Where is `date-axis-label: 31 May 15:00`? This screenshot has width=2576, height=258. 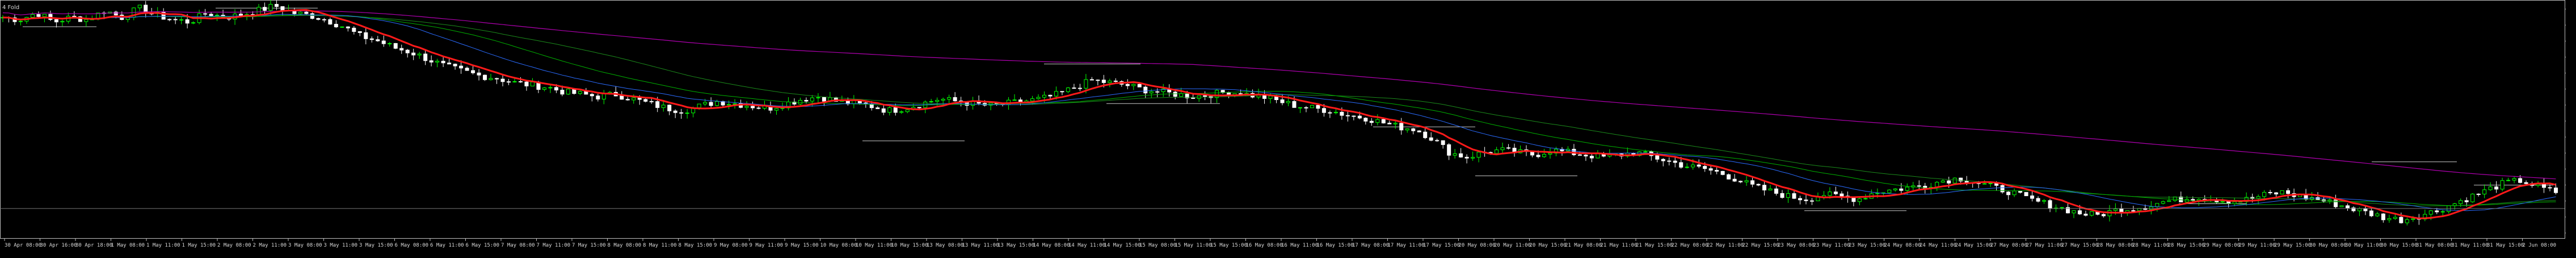
date-axis-label: 31 May 15:00 is located at coordinates (2505, 245).